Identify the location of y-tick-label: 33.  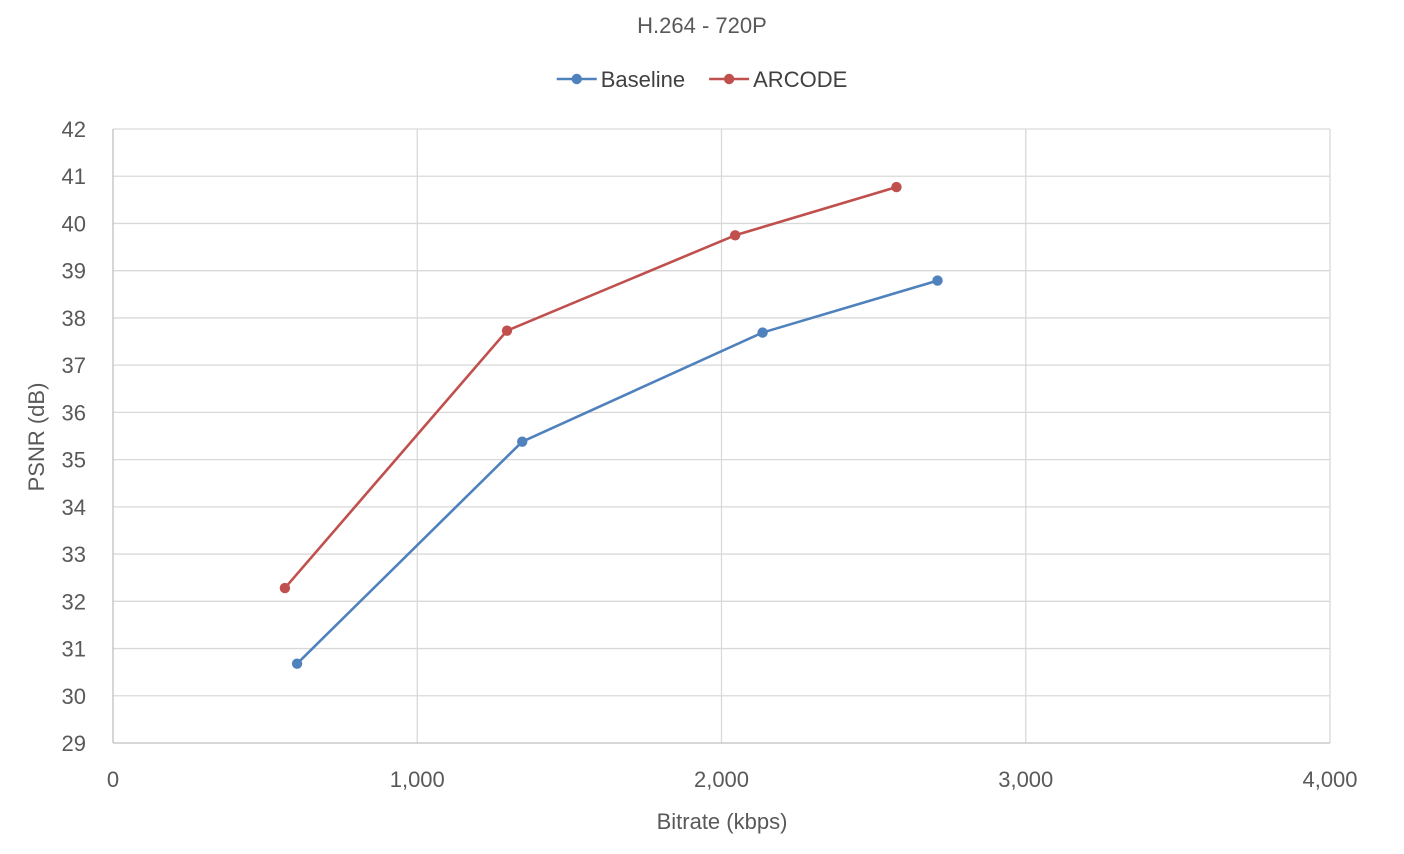
(74, 554).